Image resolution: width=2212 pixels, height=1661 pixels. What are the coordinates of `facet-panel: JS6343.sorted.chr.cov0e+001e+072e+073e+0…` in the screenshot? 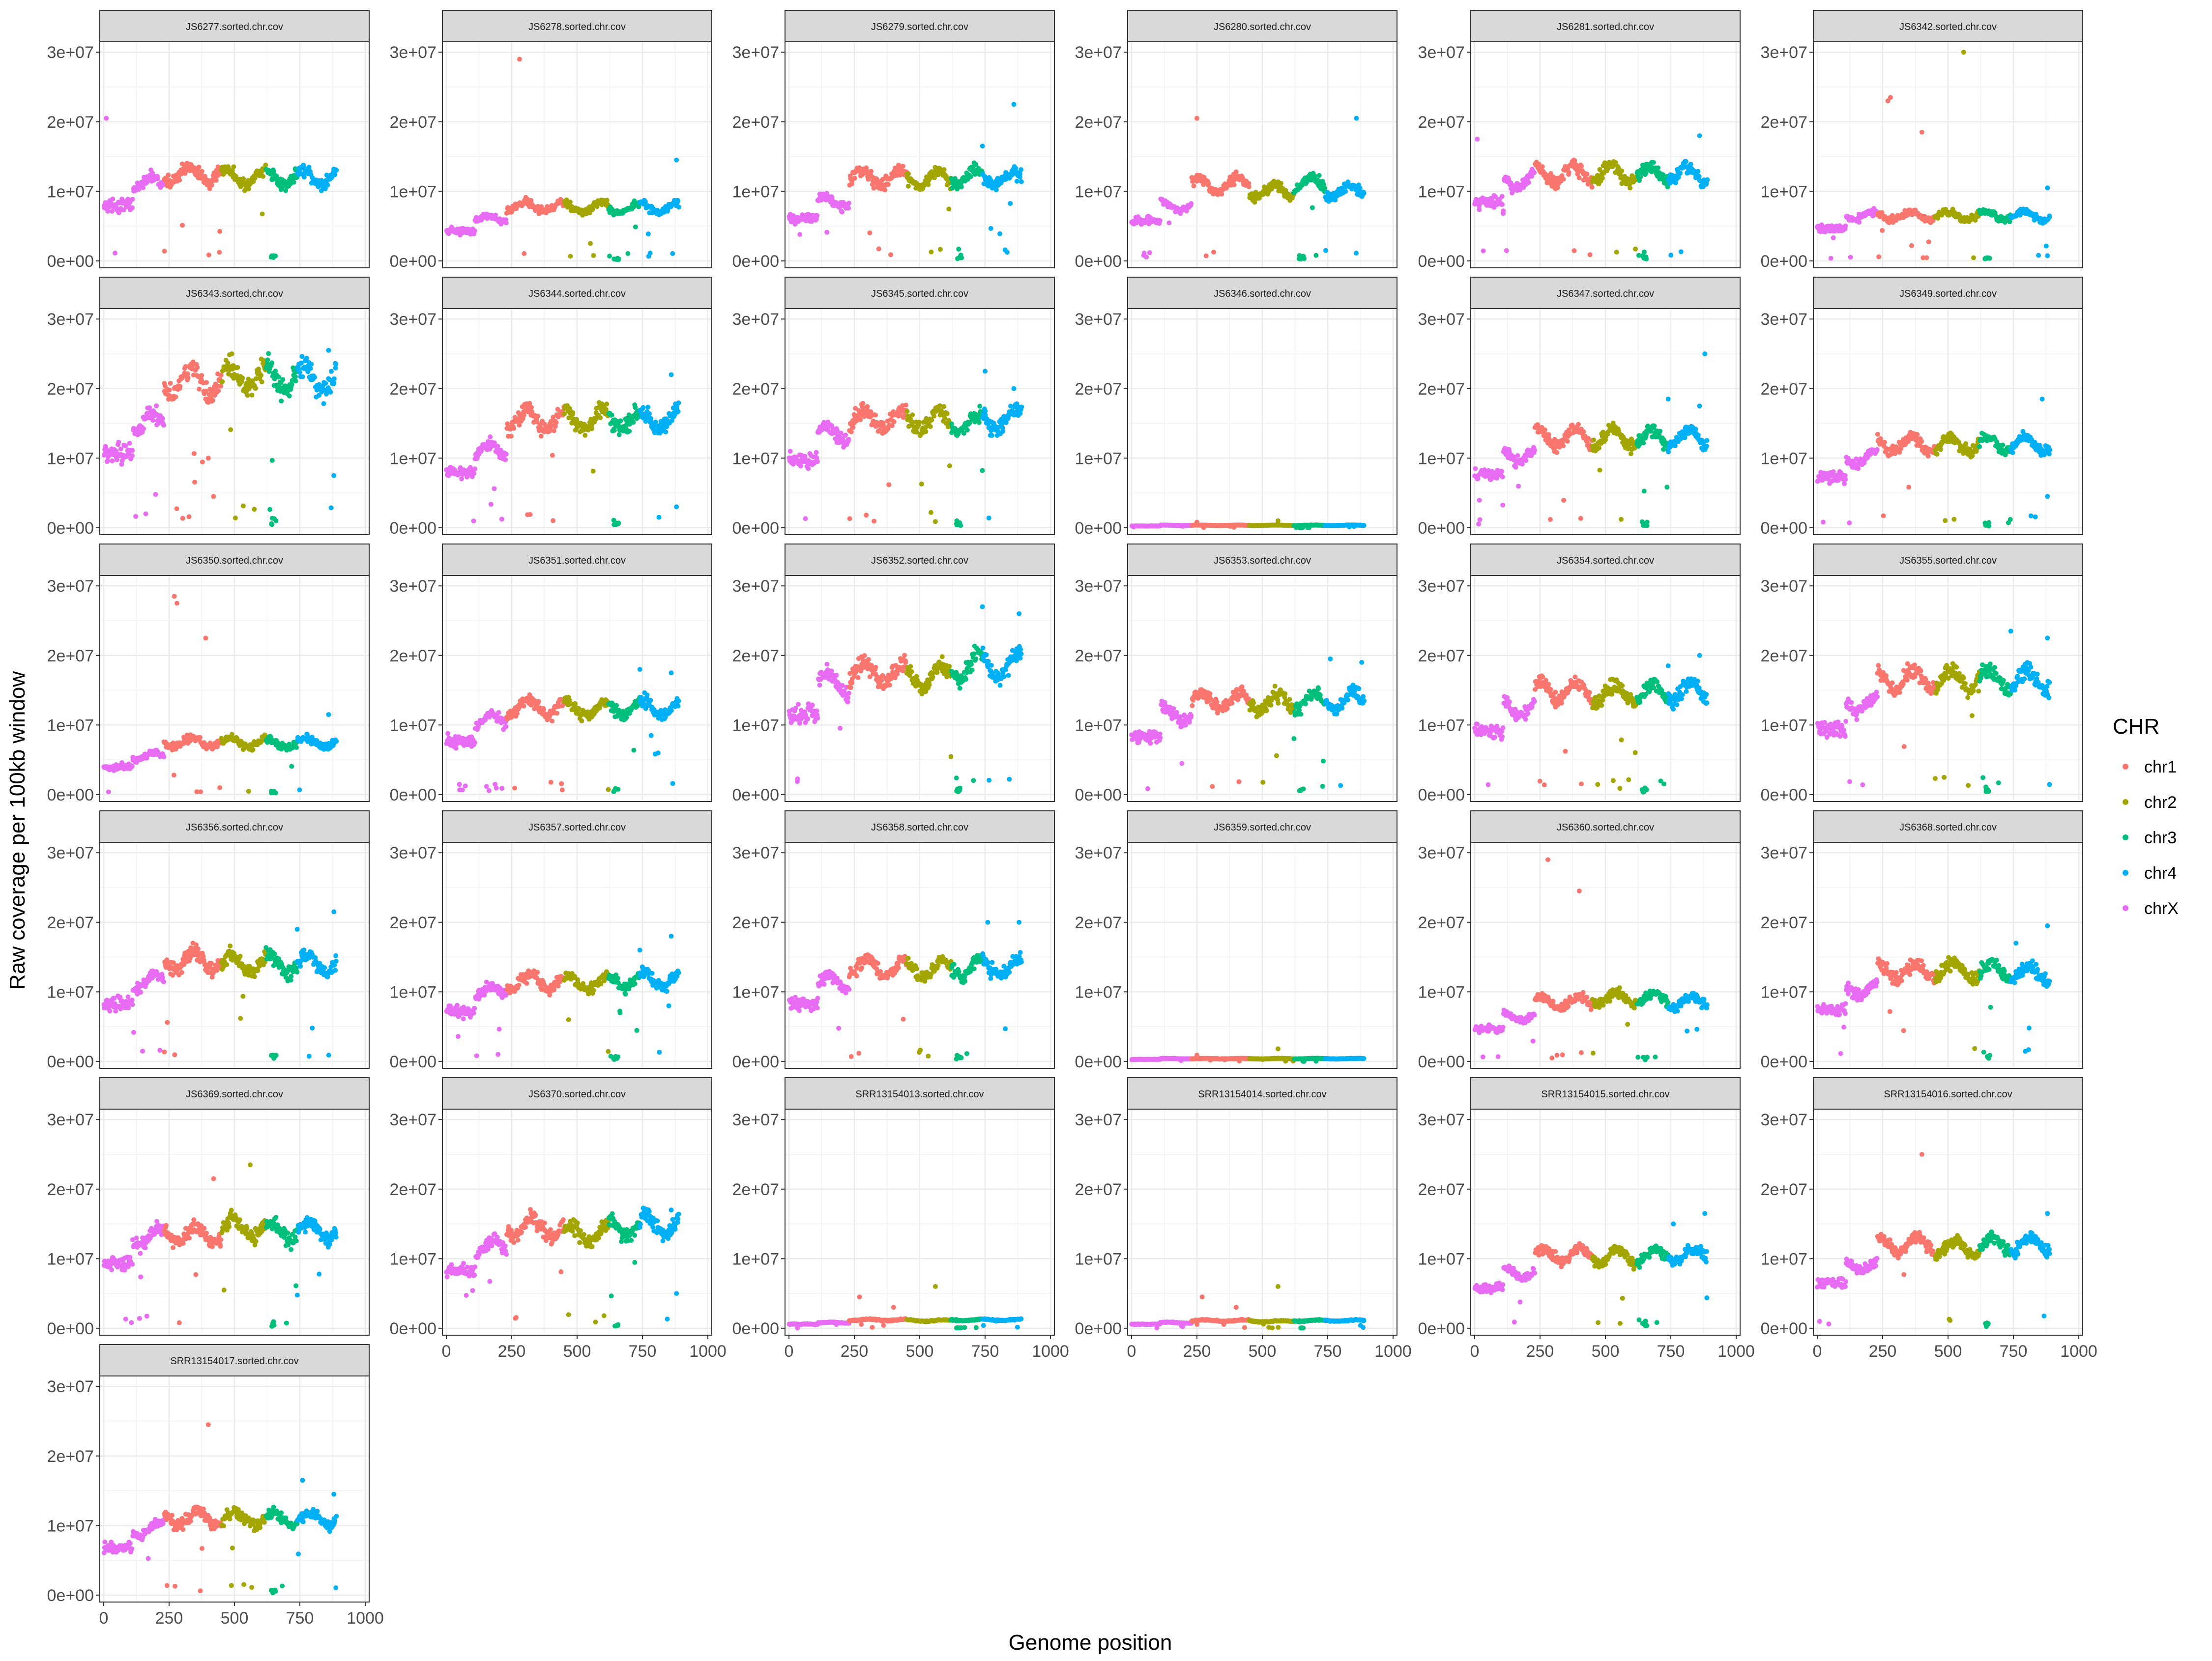 It's located at (209, 407).